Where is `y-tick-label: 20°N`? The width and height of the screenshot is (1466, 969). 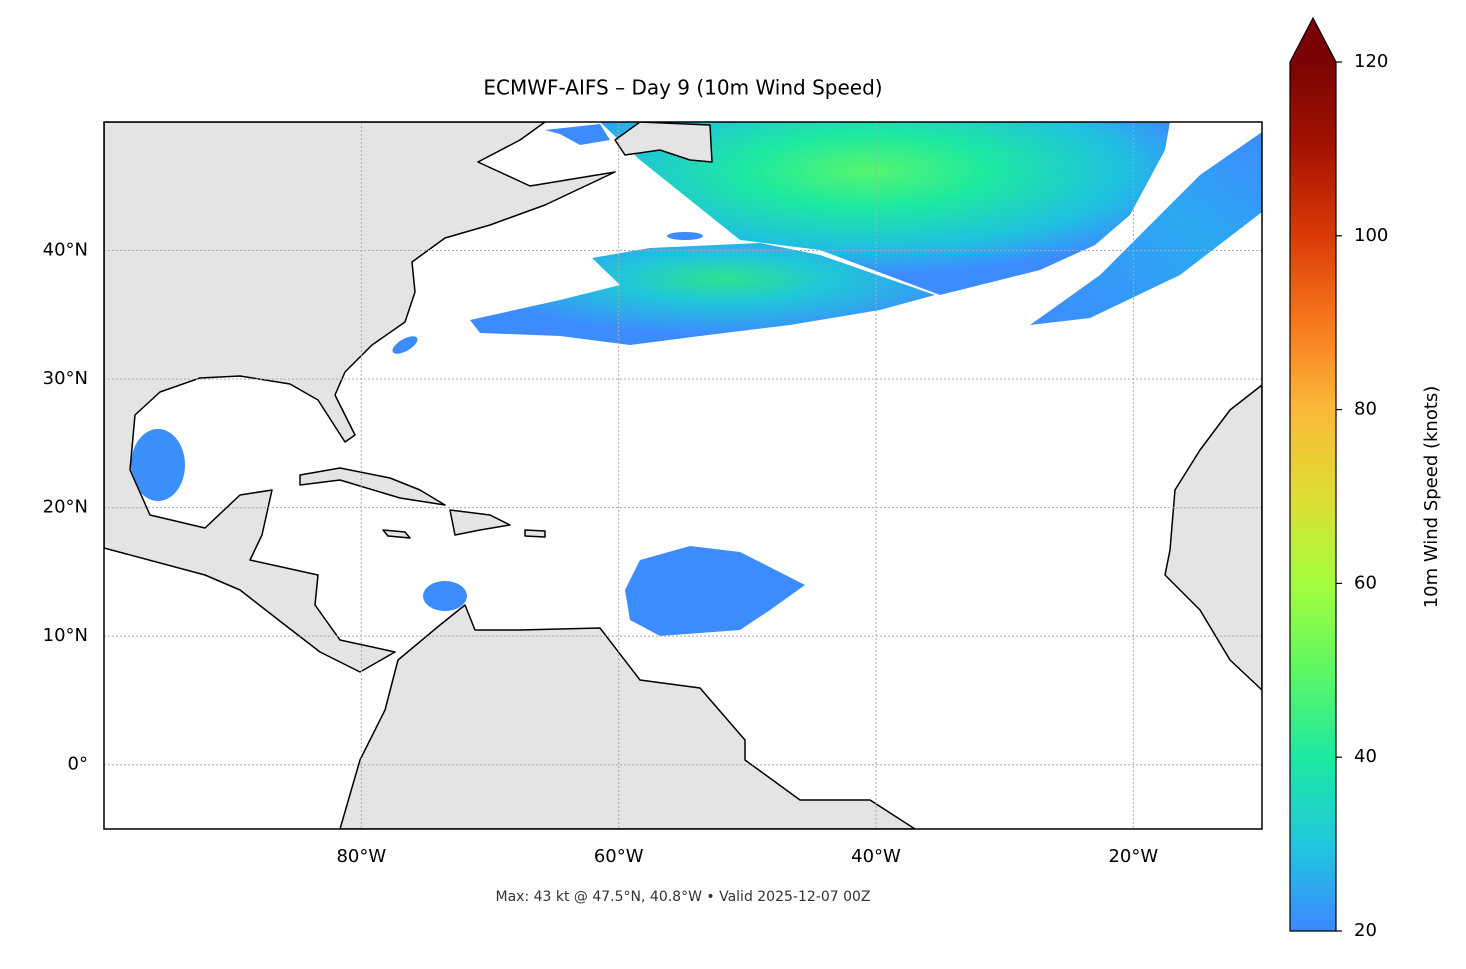 y-tick-label: 20°N is located at coordinates (65, 507).